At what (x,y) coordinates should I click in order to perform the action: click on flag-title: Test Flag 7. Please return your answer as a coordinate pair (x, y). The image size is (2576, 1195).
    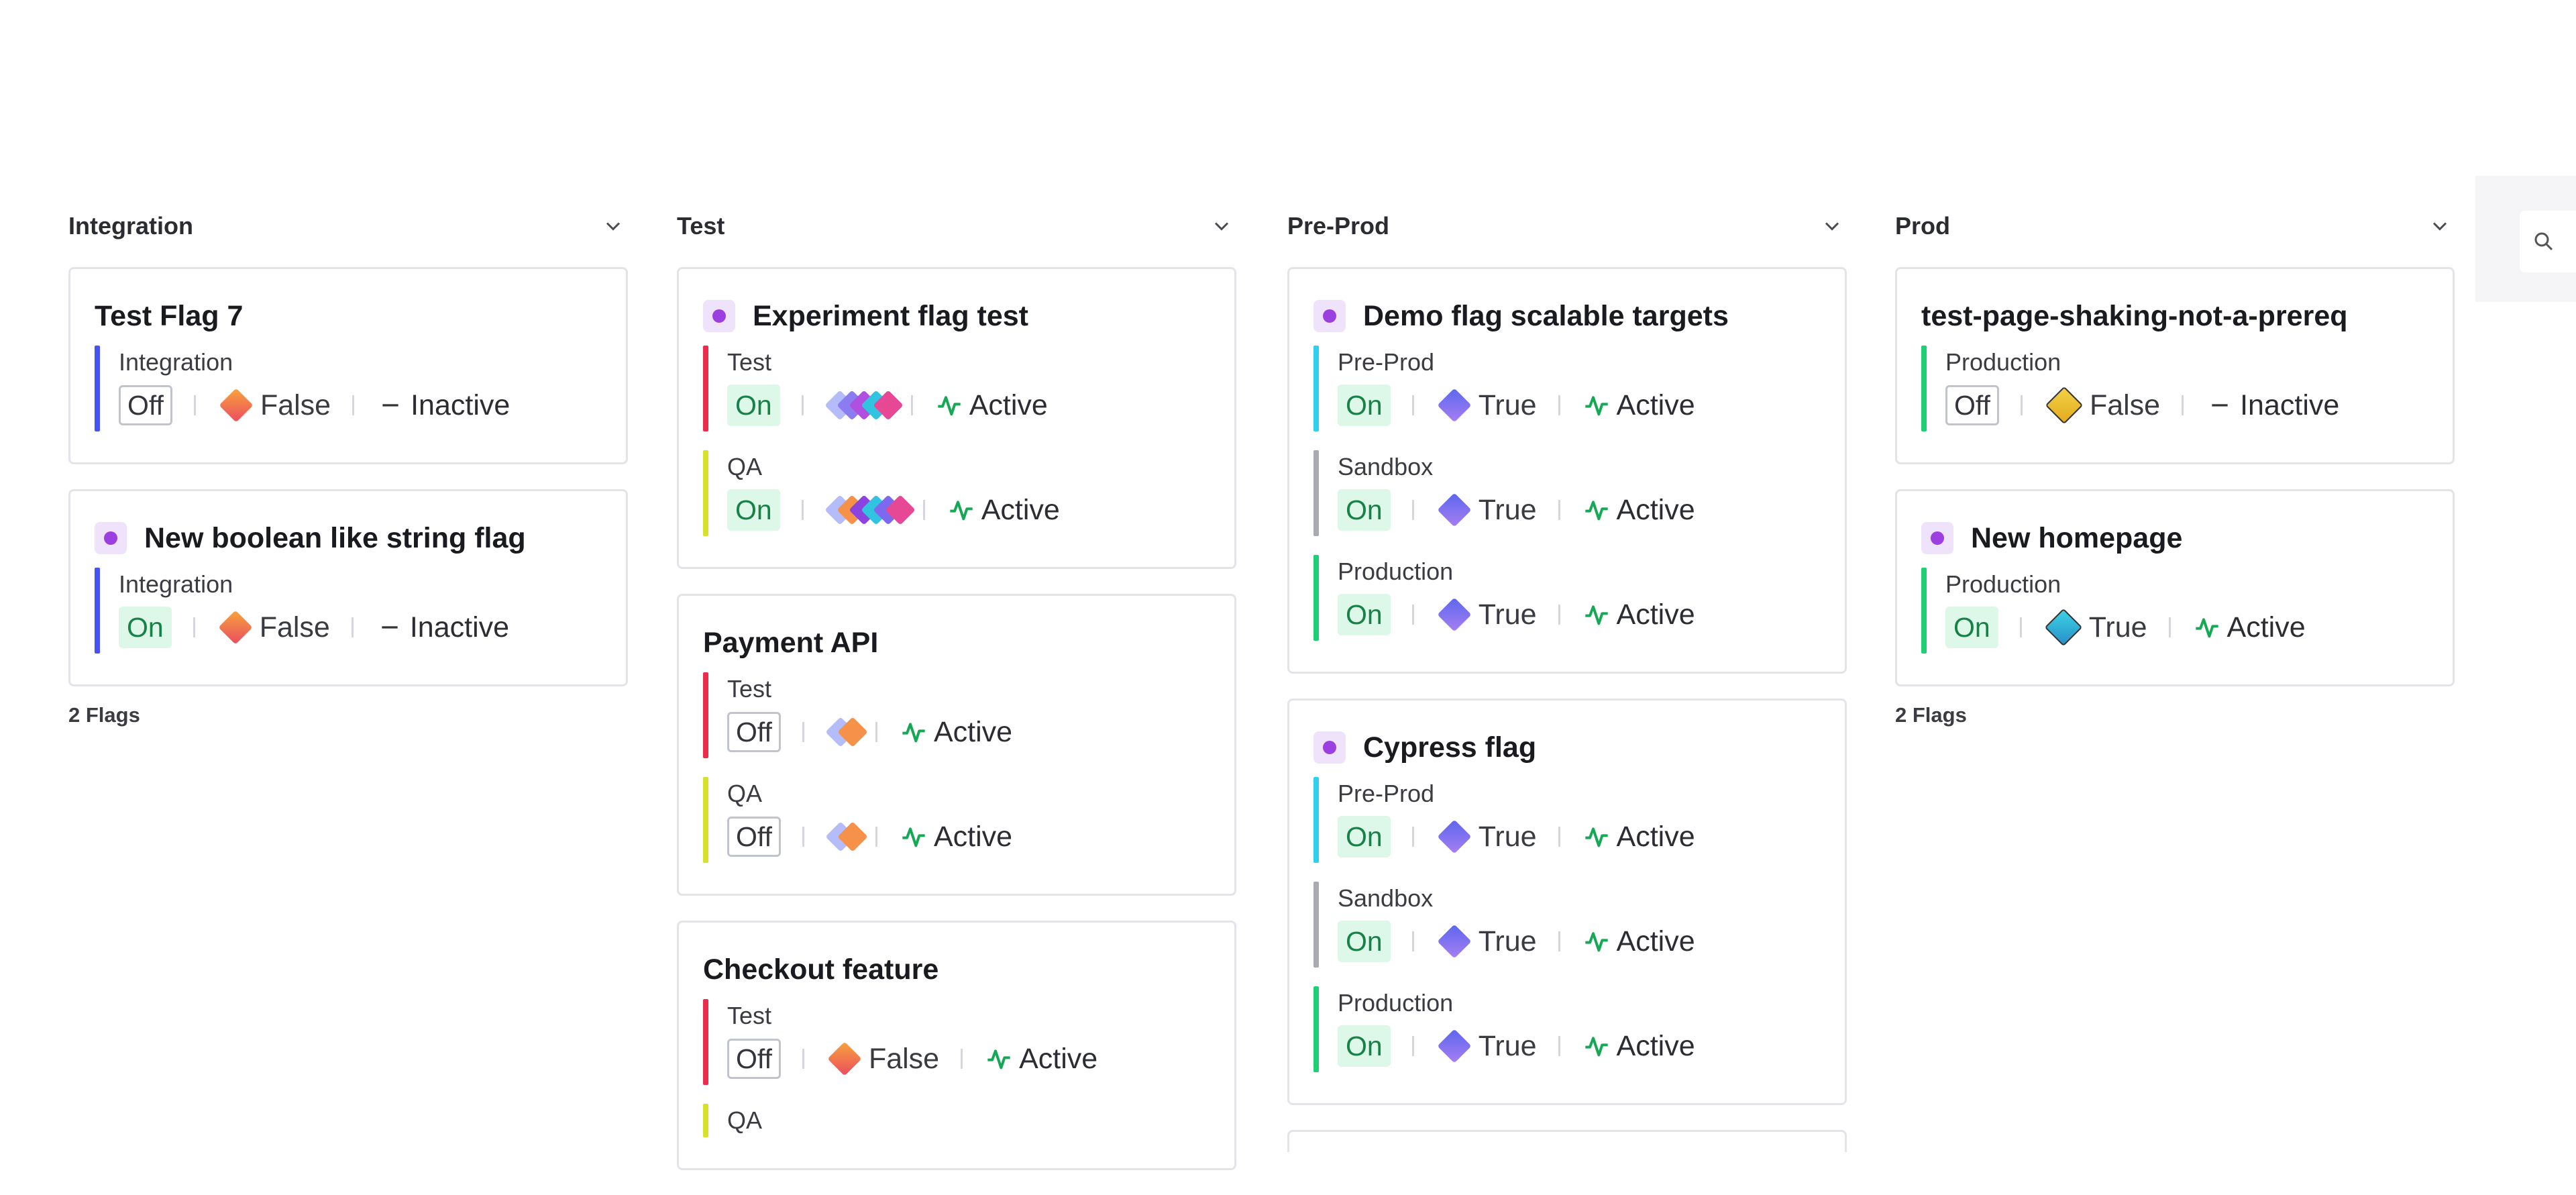
    Looking at the image, I should click on (169, 315).